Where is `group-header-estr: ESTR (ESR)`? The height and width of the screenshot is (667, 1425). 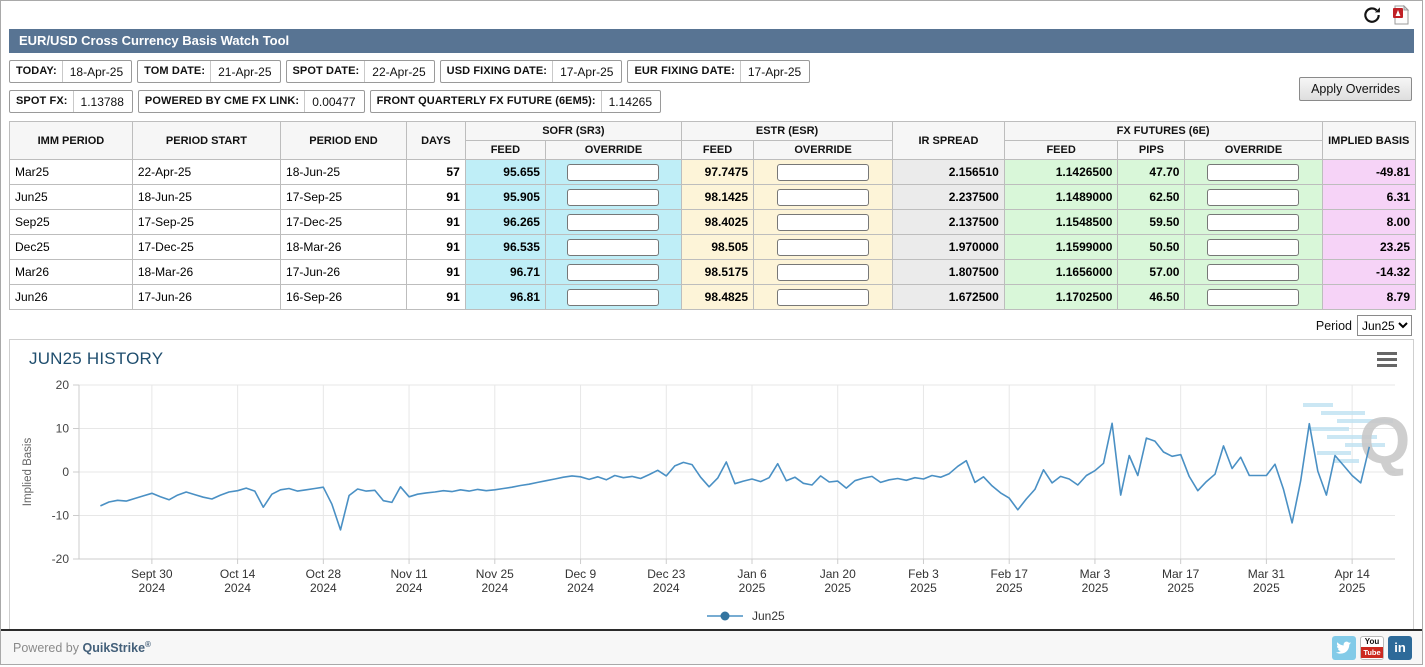
group-header-estr: ESTR (ESR) is located at coordinates (787, 131).